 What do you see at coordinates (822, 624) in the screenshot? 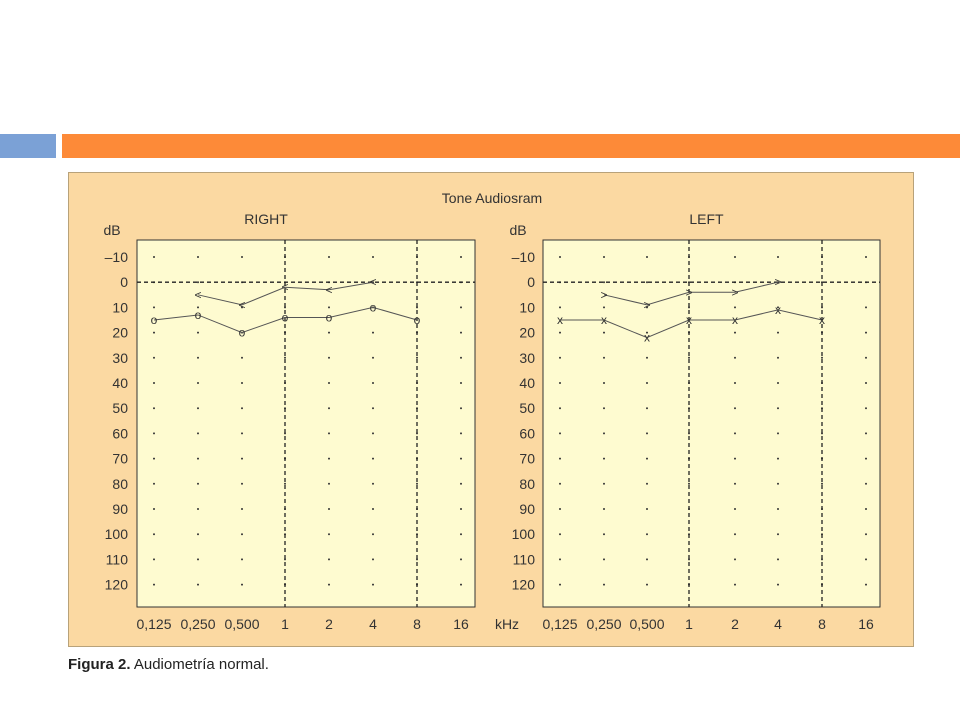
I see `x-tick-label: 8` at bounding box center [822, 624].